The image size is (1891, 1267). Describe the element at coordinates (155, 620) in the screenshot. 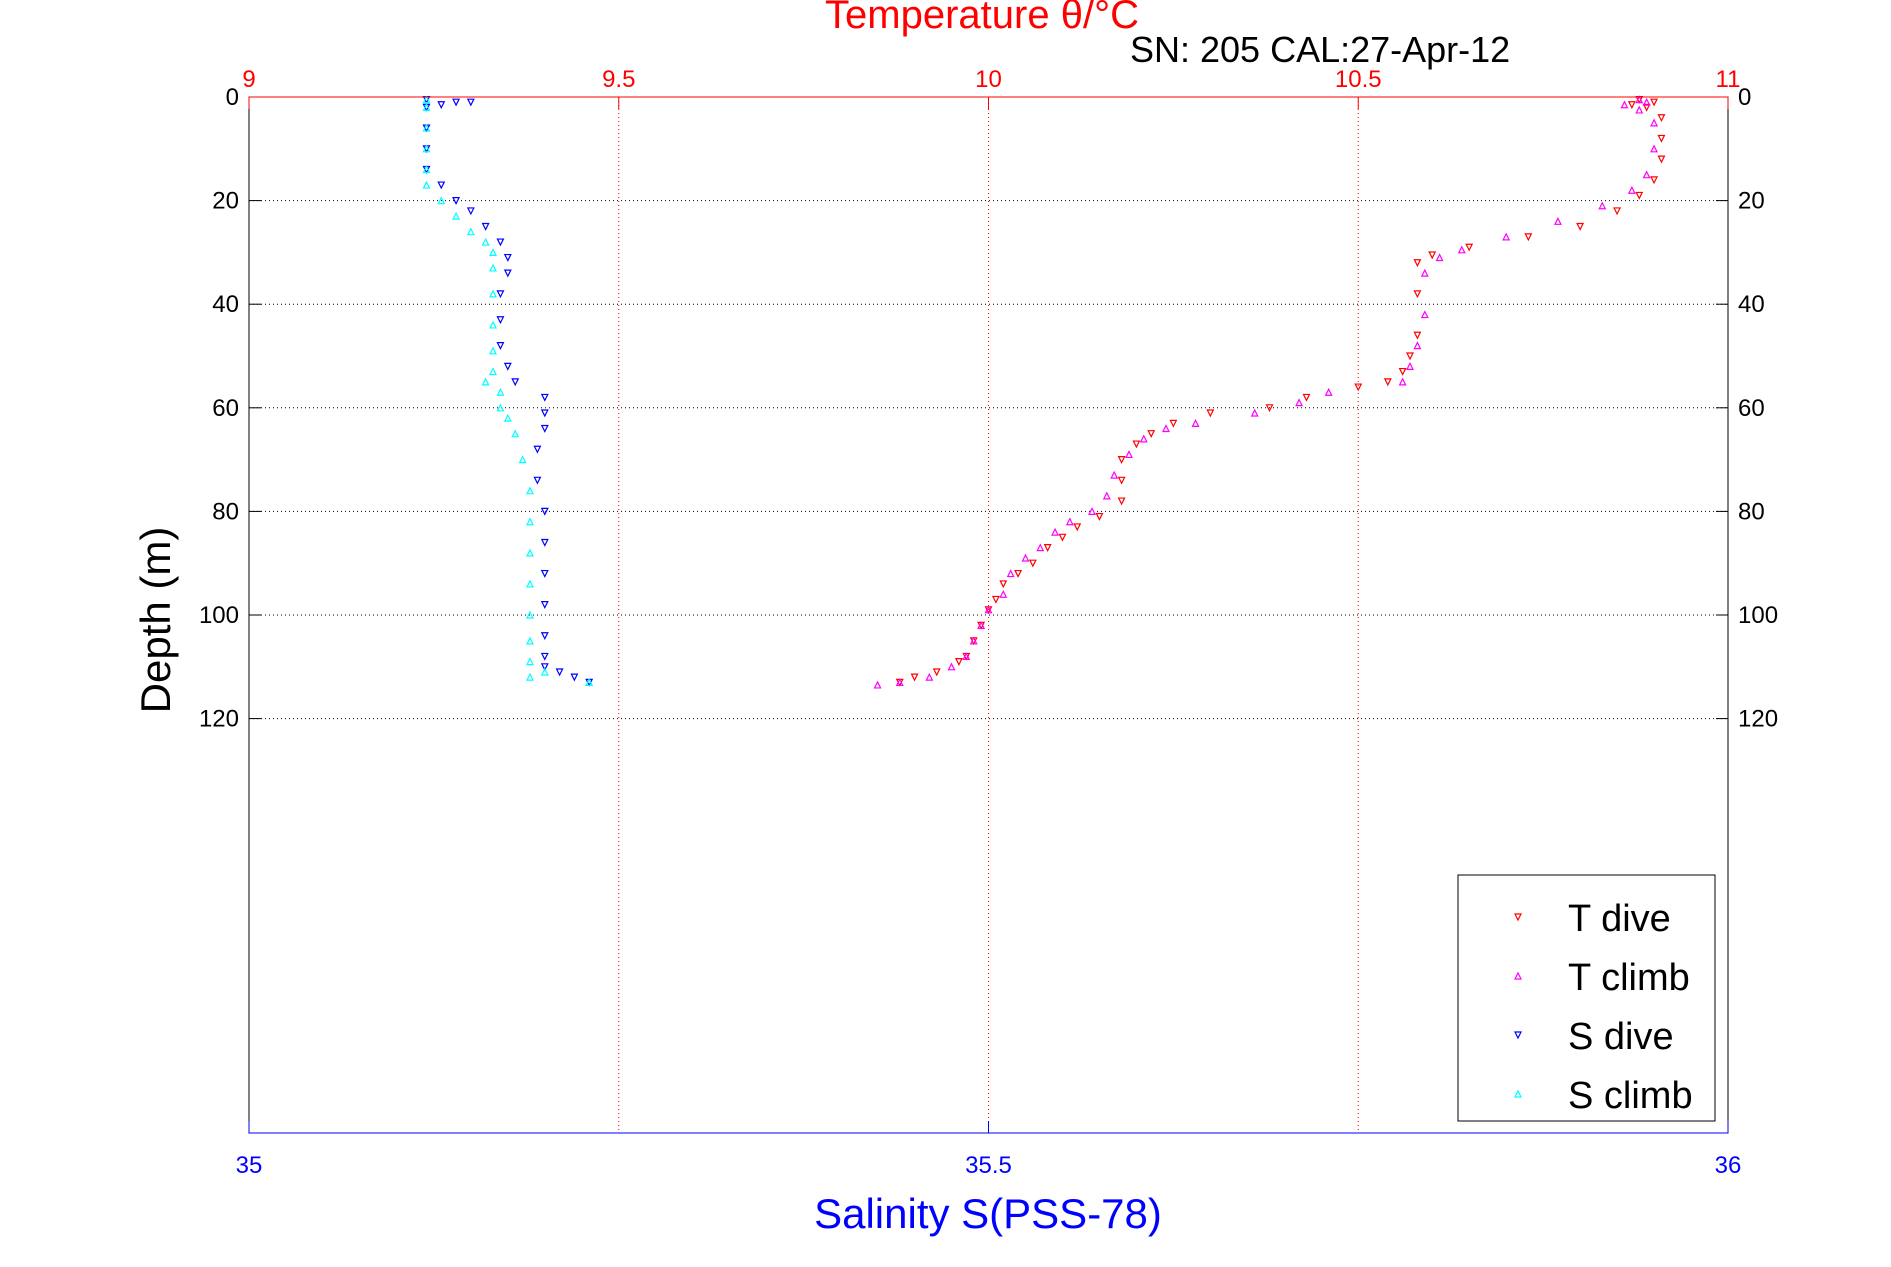

I see `y-axis-label: Depth (m)` at that location.